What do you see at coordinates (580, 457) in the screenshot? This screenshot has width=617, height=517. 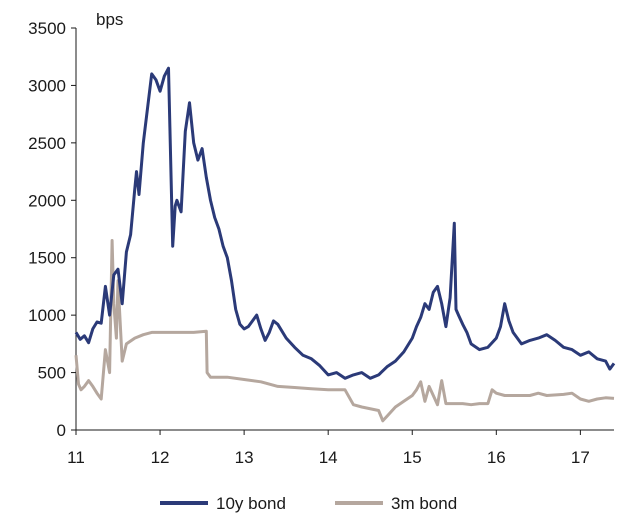 I see `x-tick-label: 17` at bounding box center [580, 457].